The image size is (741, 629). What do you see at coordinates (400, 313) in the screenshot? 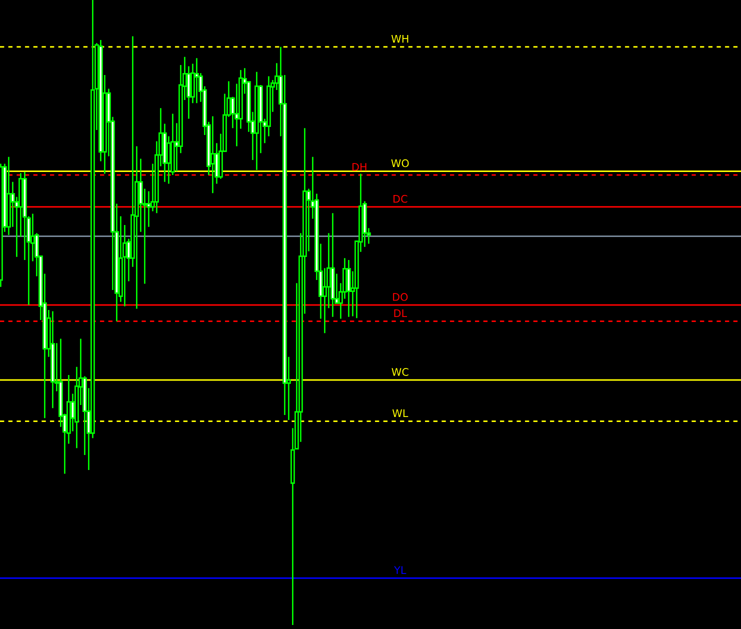
I see `ref-line-label: DL` at bounding box center [400, 313].